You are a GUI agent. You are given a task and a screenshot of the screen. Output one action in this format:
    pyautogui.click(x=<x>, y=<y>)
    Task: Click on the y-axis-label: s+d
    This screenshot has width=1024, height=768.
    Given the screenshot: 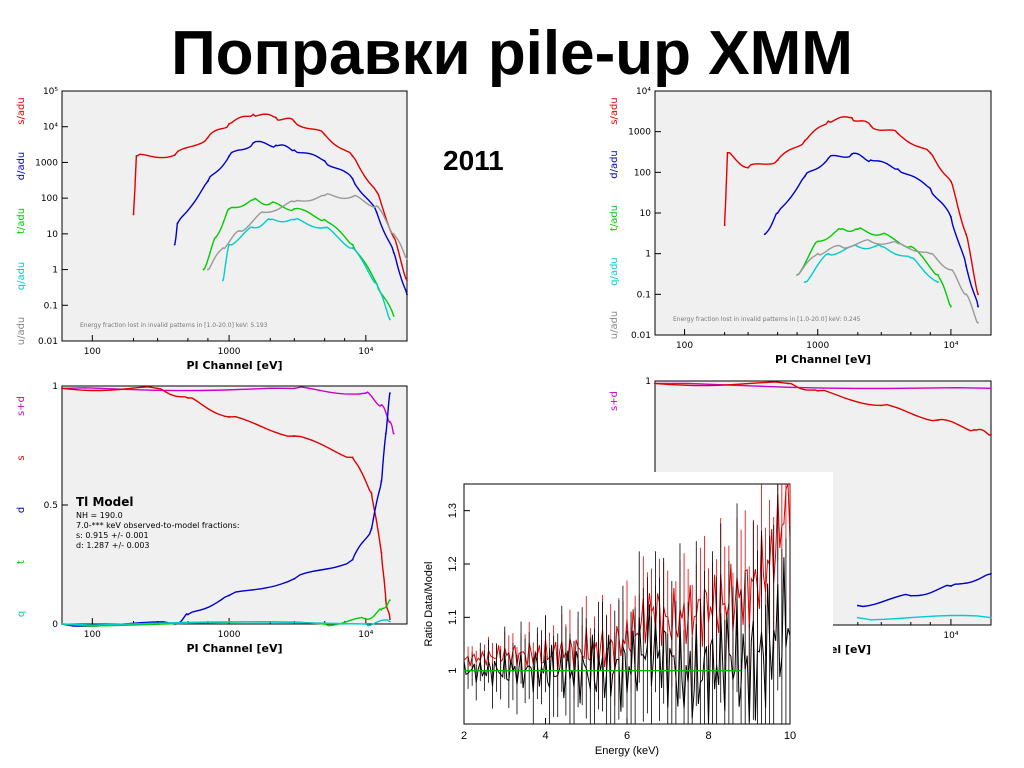 What is the action you would take?
    pyautogui.click(x=21, y=406)
    